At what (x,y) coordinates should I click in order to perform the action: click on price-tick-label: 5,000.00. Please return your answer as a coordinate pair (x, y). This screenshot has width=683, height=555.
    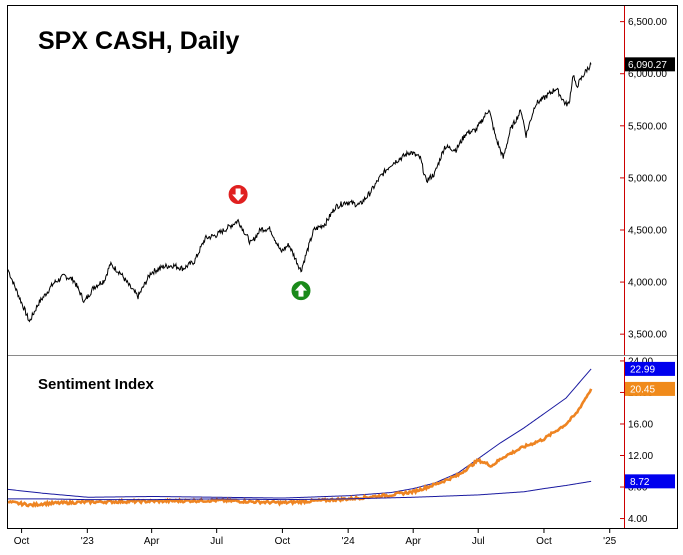
    Looking at the image, I should click on (647, 178).